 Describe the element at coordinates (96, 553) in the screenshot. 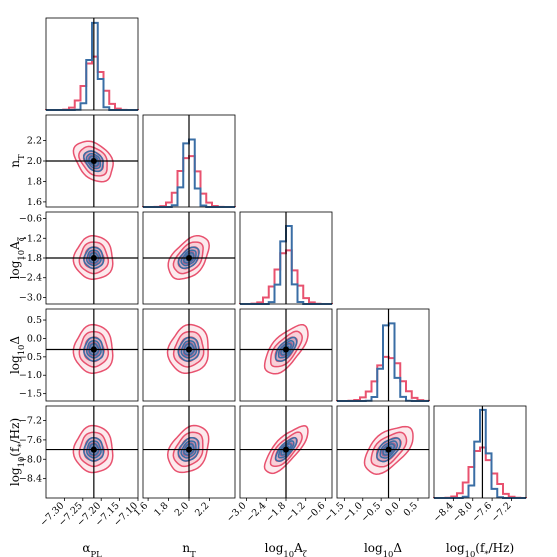

I see `label-part: PL` at that location.